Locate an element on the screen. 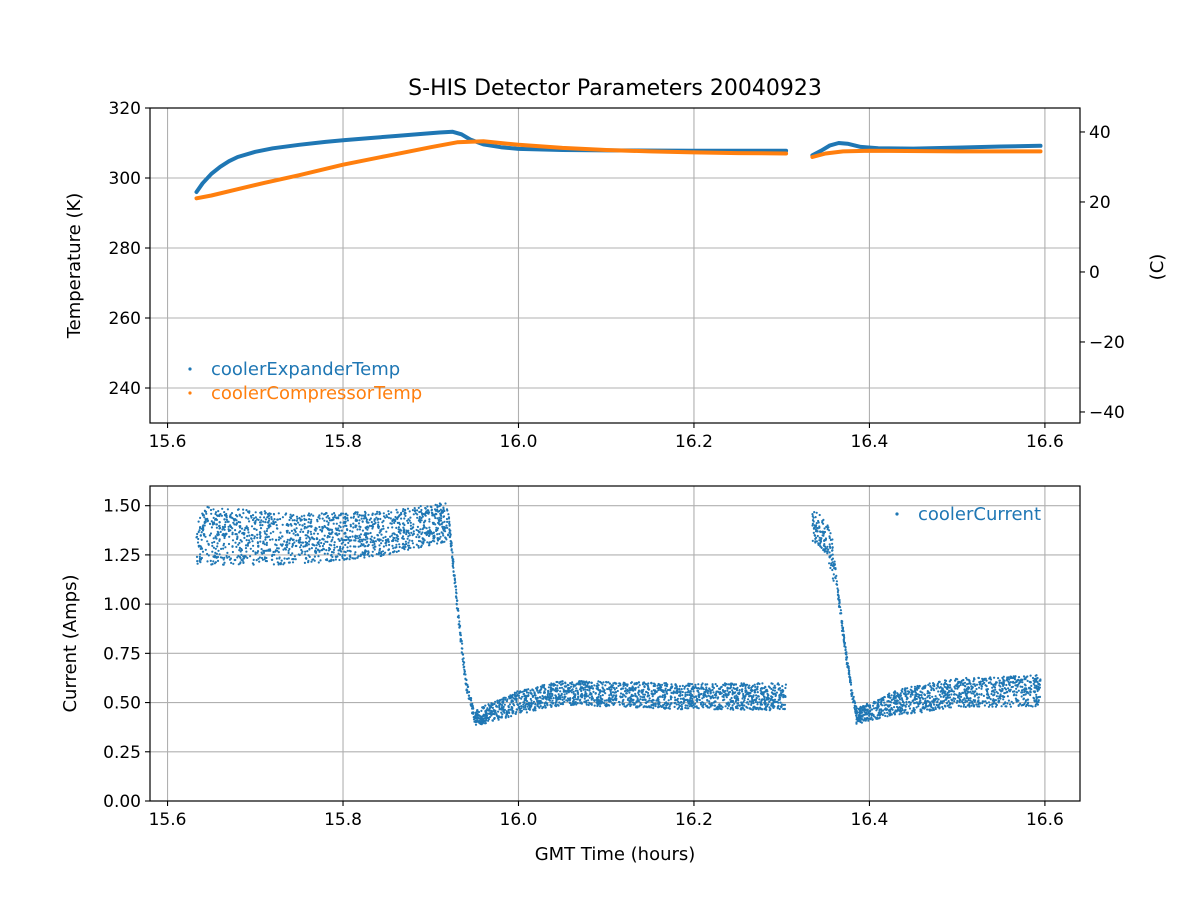  y-tick-label: 1.00 is located at coordinates (122, 605).